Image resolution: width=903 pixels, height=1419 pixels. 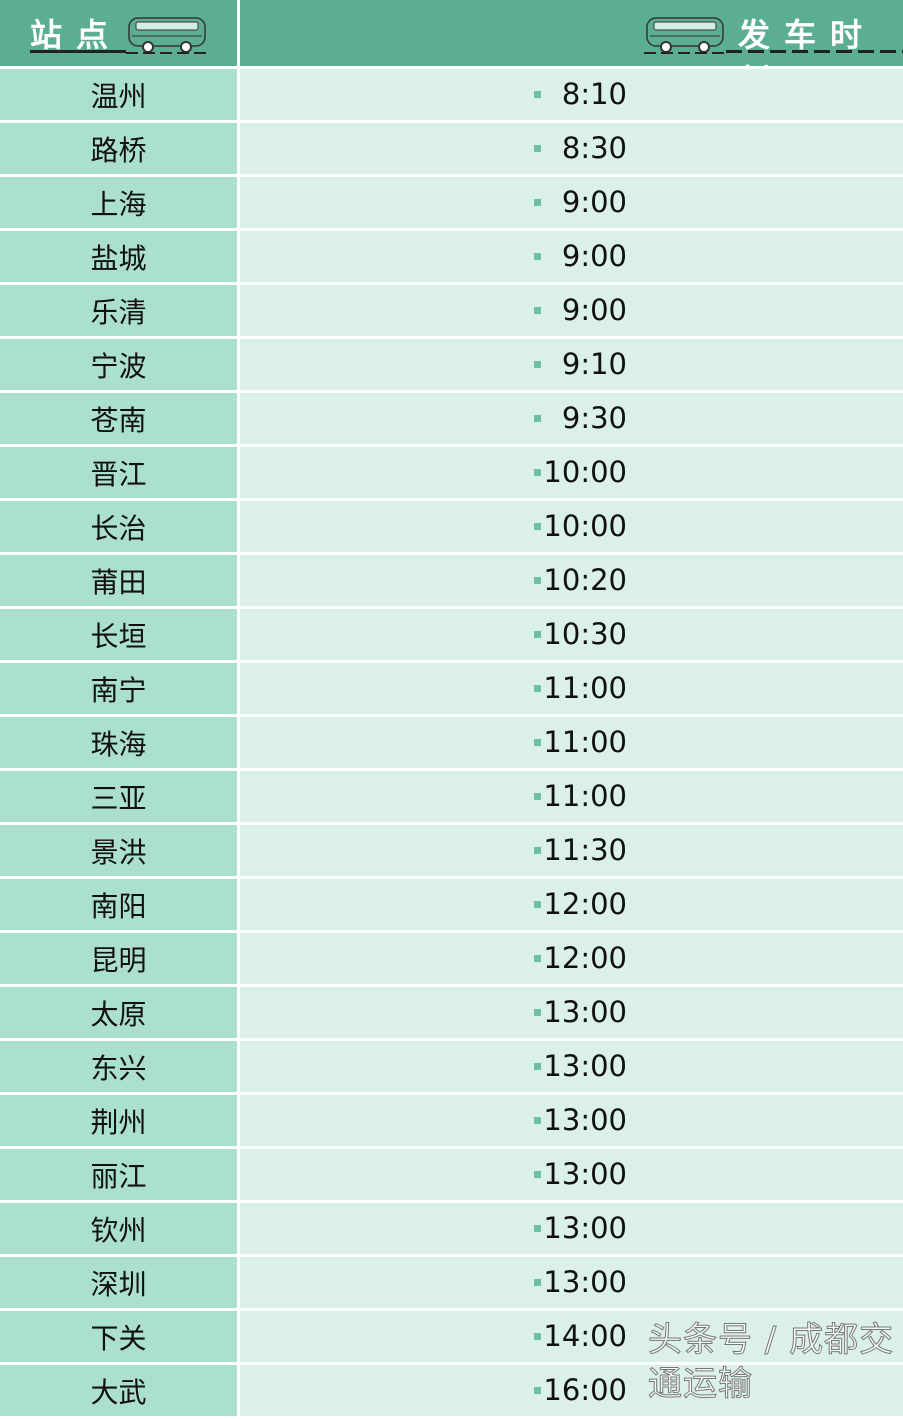 I want to click on departure-time: 16:00, so click(x=585, y=1390).